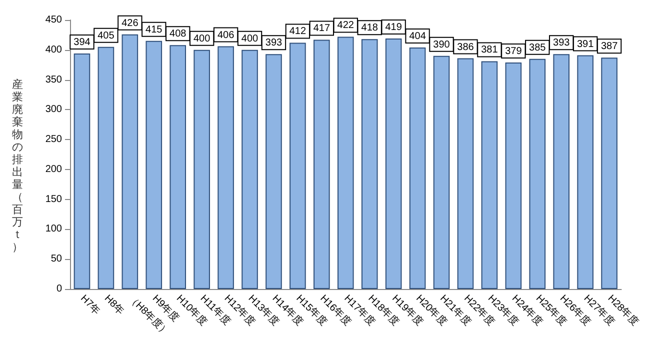 The height and width of the screenshot is (348, 650). I want to click on data-label: 406, so click(226, 35).